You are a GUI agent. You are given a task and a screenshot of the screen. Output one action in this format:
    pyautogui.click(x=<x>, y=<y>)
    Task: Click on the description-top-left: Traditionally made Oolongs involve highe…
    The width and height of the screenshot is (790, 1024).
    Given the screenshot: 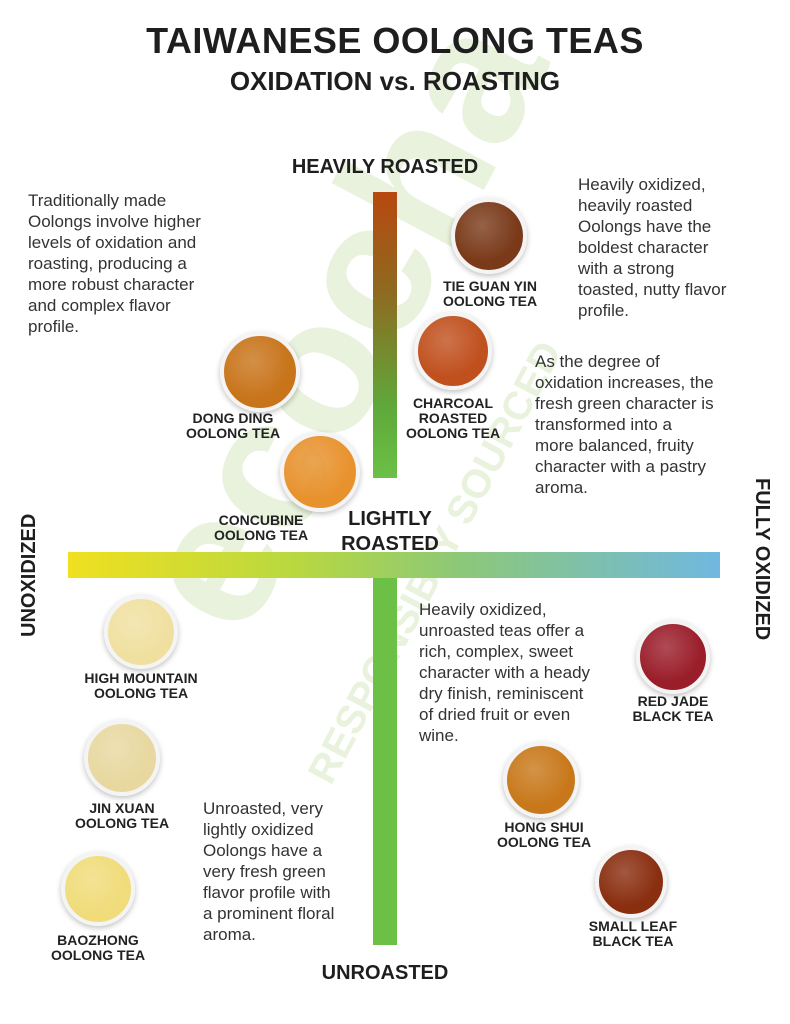 What is the action you would take?
    pyautogui.click(x=114, y=263)
    